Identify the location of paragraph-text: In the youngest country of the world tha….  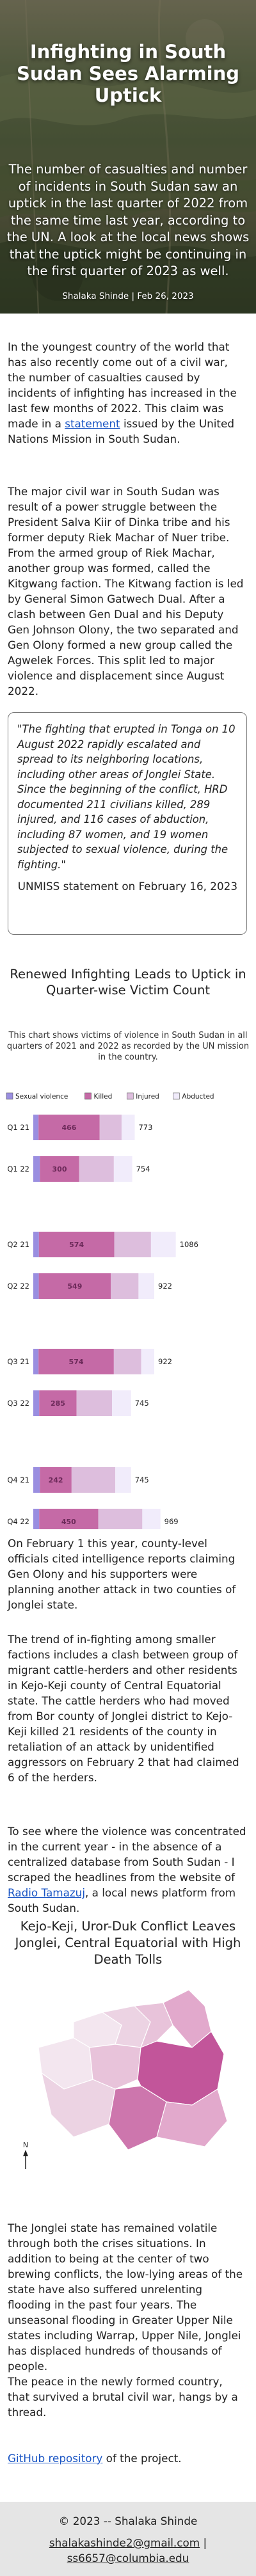
(122, 385).